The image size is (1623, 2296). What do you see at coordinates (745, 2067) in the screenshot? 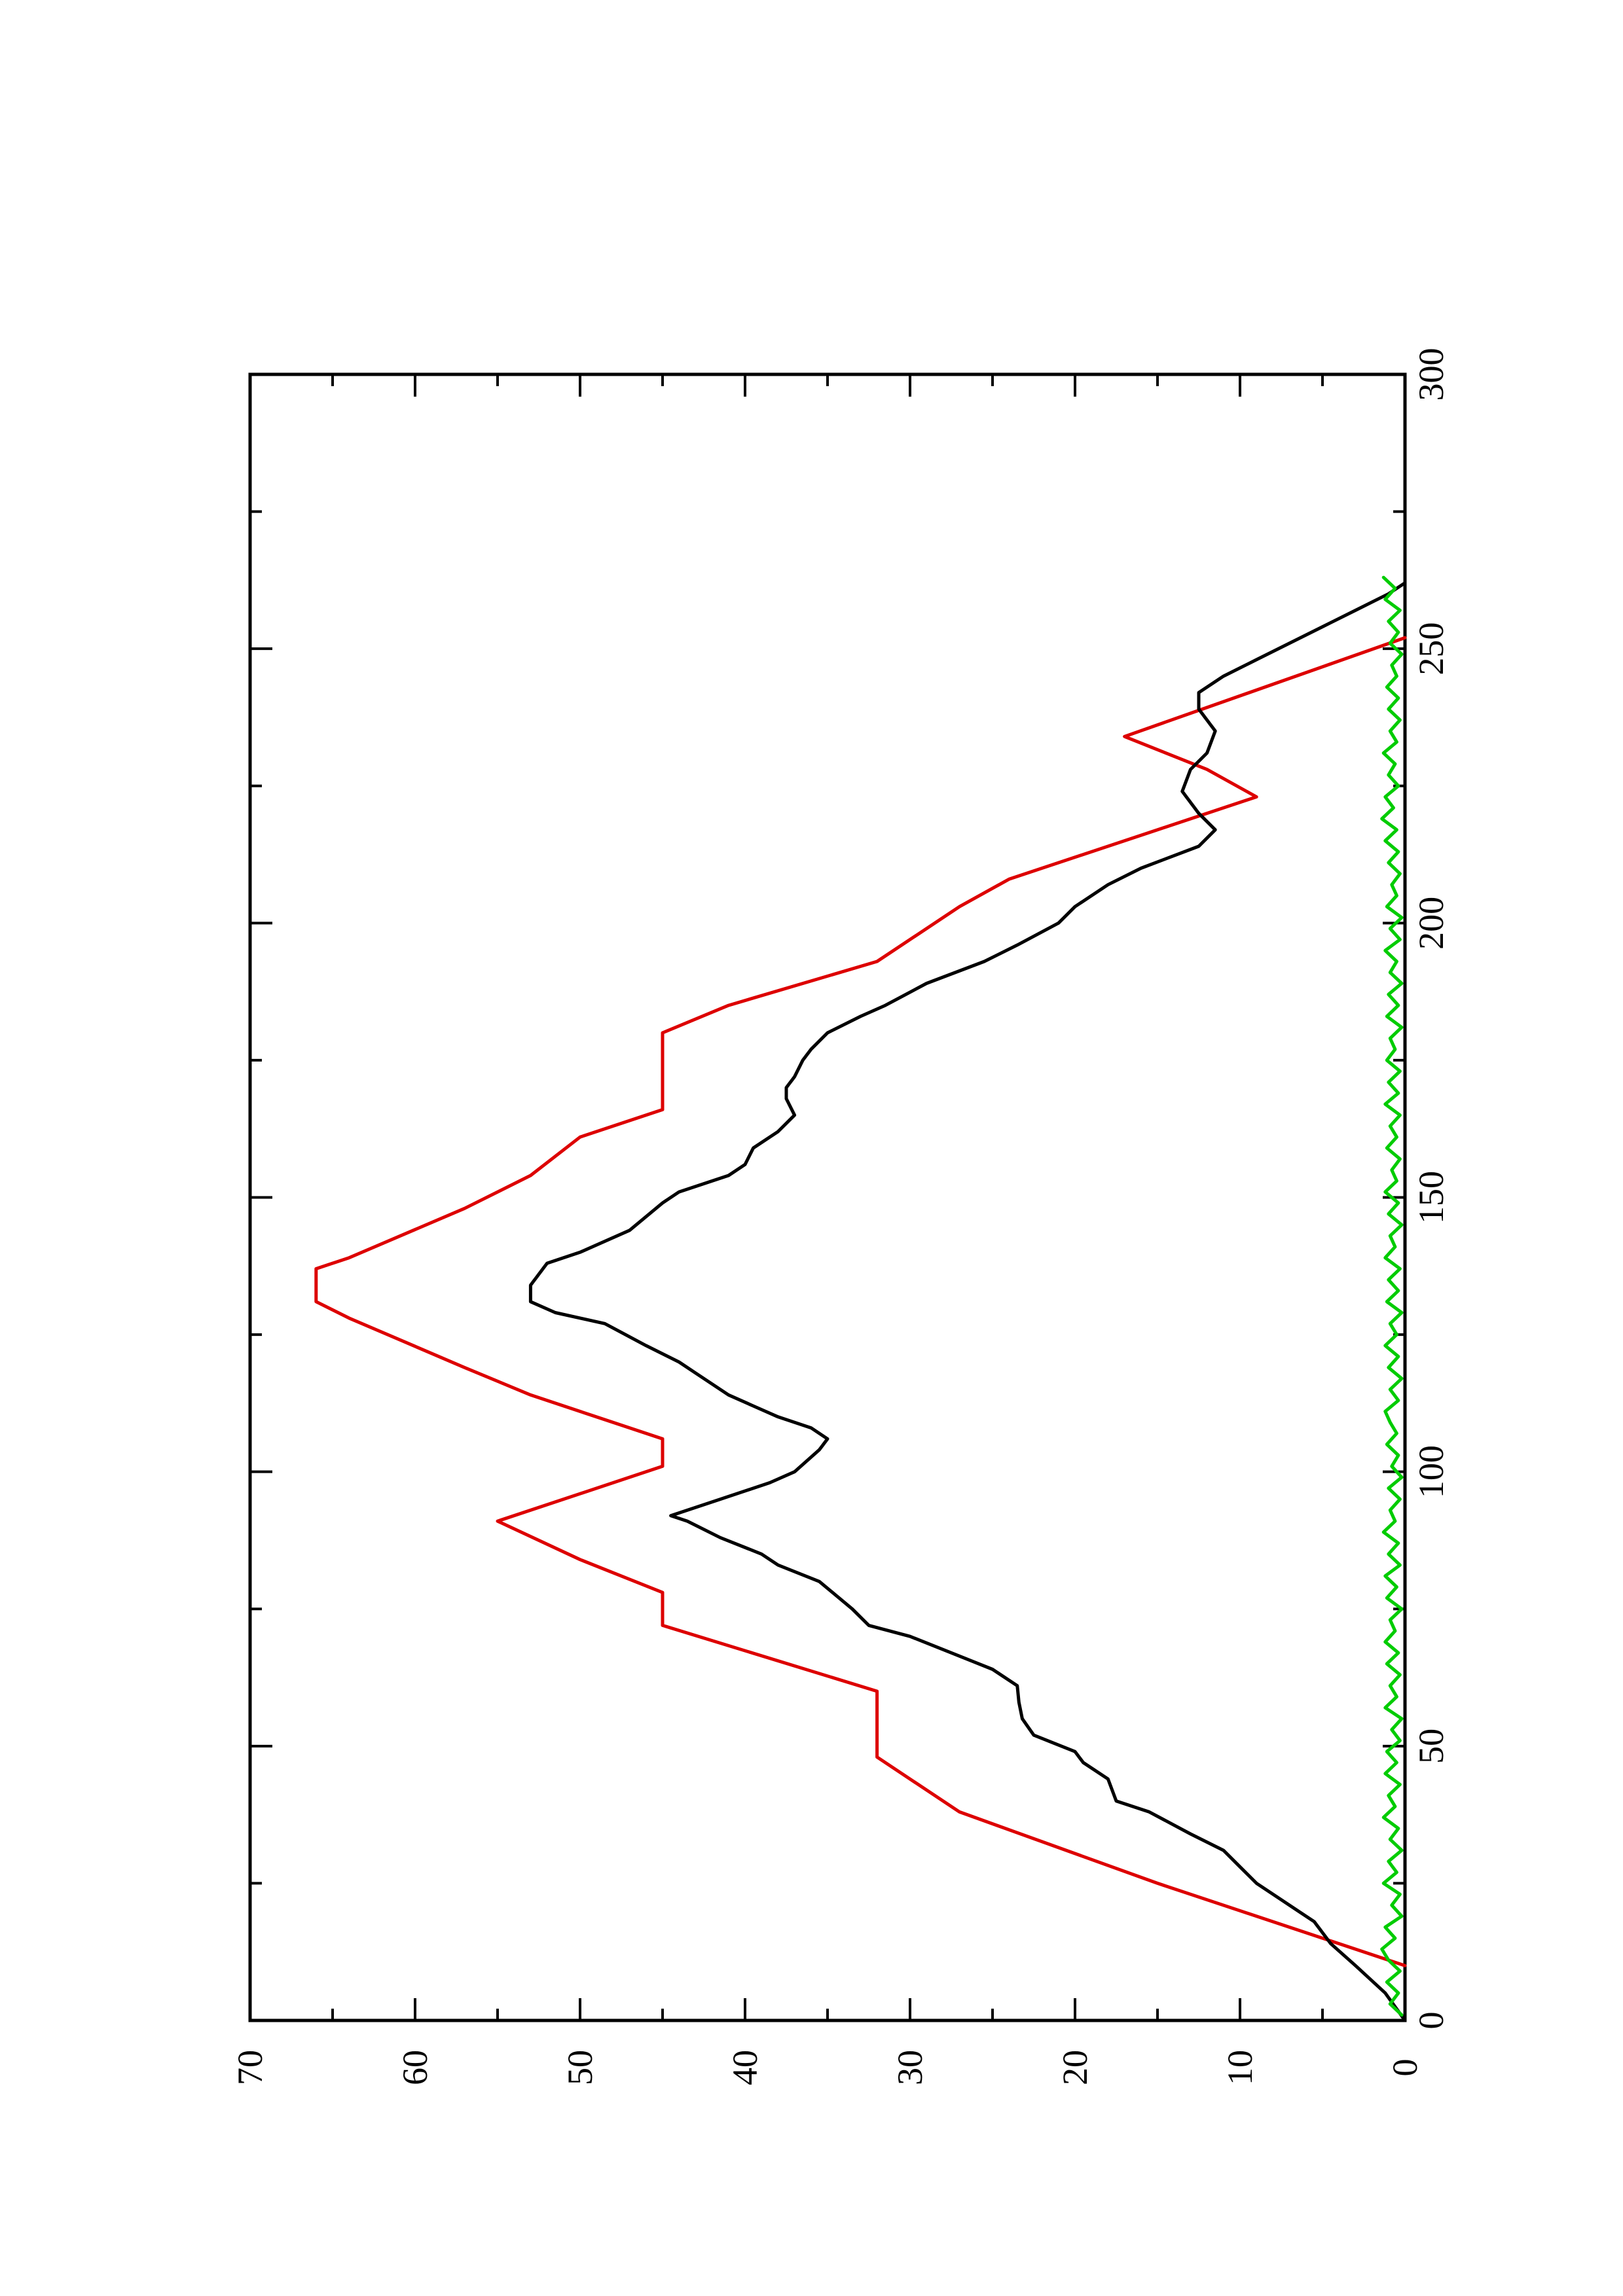
I see `y-tick-label: 40` at bounding box center [745, 2067].